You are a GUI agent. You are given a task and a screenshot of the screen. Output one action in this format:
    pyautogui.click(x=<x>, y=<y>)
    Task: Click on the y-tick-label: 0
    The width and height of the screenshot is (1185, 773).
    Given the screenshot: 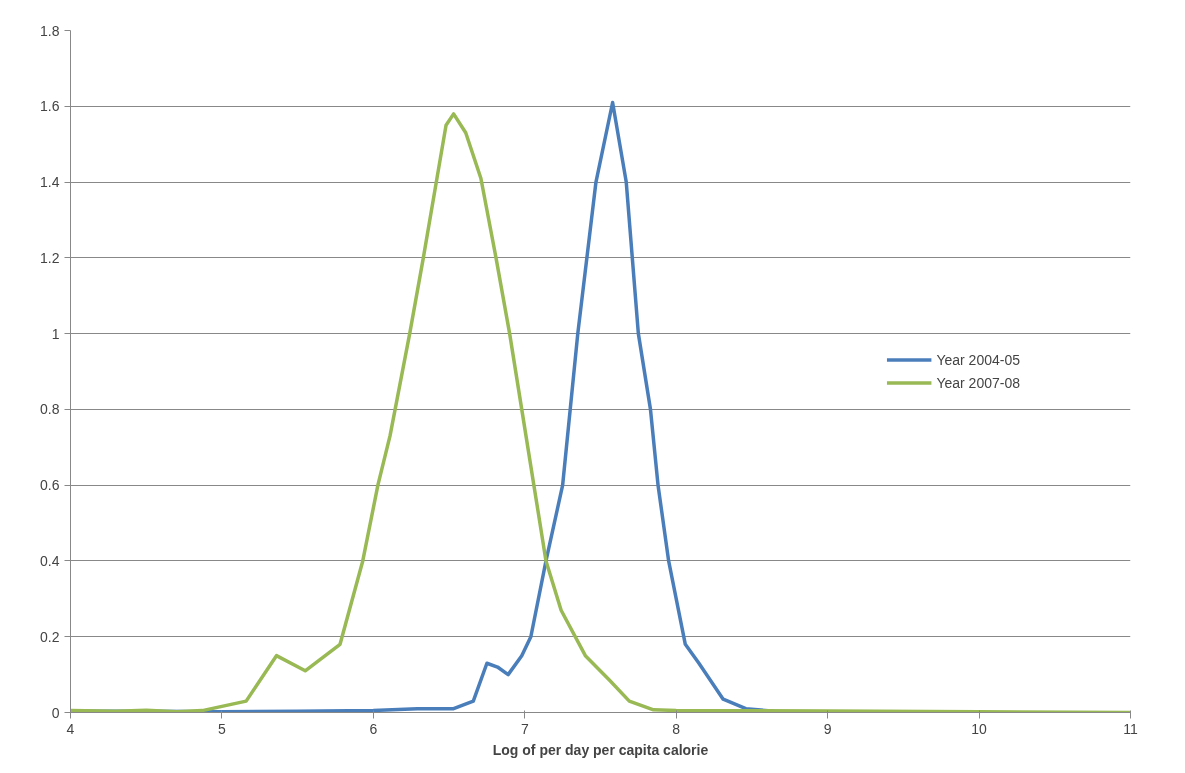 What is the action you would take?
    pyautogui.click(x=55, y=712)
    